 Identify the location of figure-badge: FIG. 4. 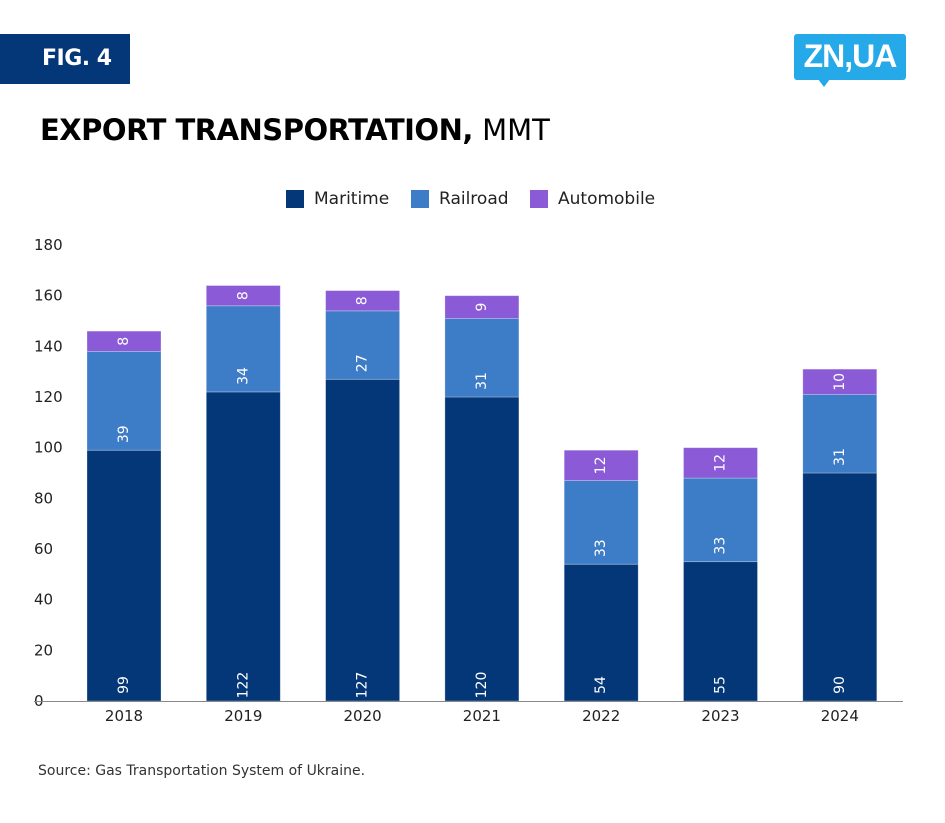
(65, 59).